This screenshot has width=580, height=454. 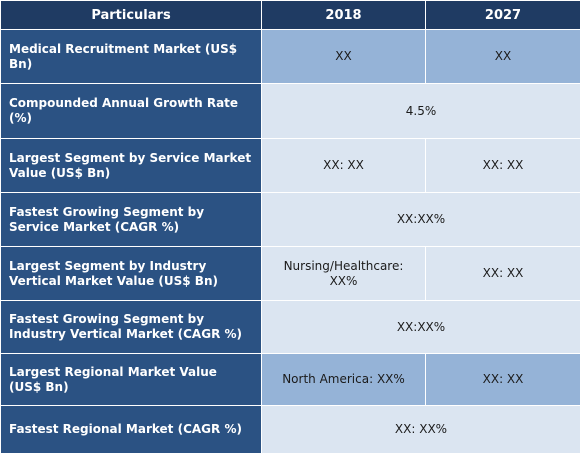 I want to click on header-2018: 2018, so click(x=343, y=15).